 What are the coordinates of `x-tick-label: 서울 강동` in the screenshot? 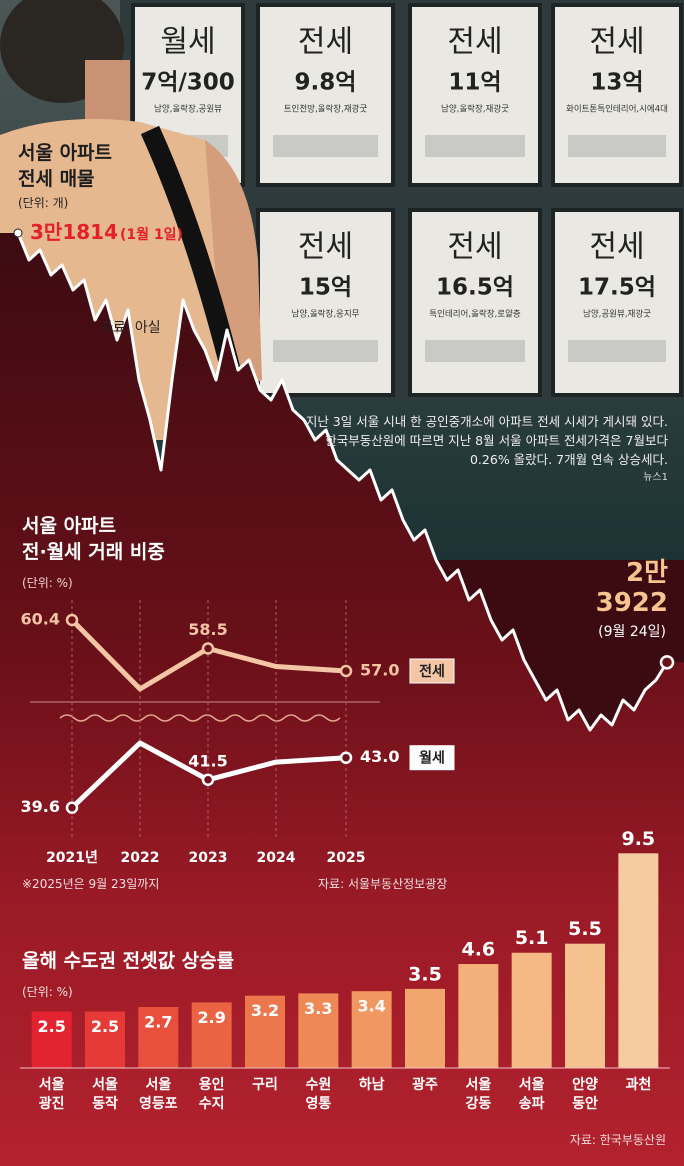 It's located at (478, 1094).